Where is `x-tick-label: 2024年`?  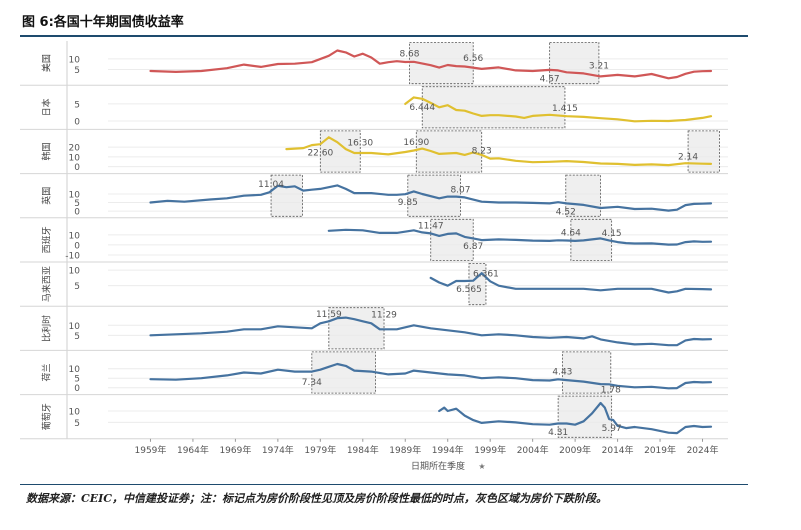
x-tick-label: 2024年 is located at coordinates (703, 450).